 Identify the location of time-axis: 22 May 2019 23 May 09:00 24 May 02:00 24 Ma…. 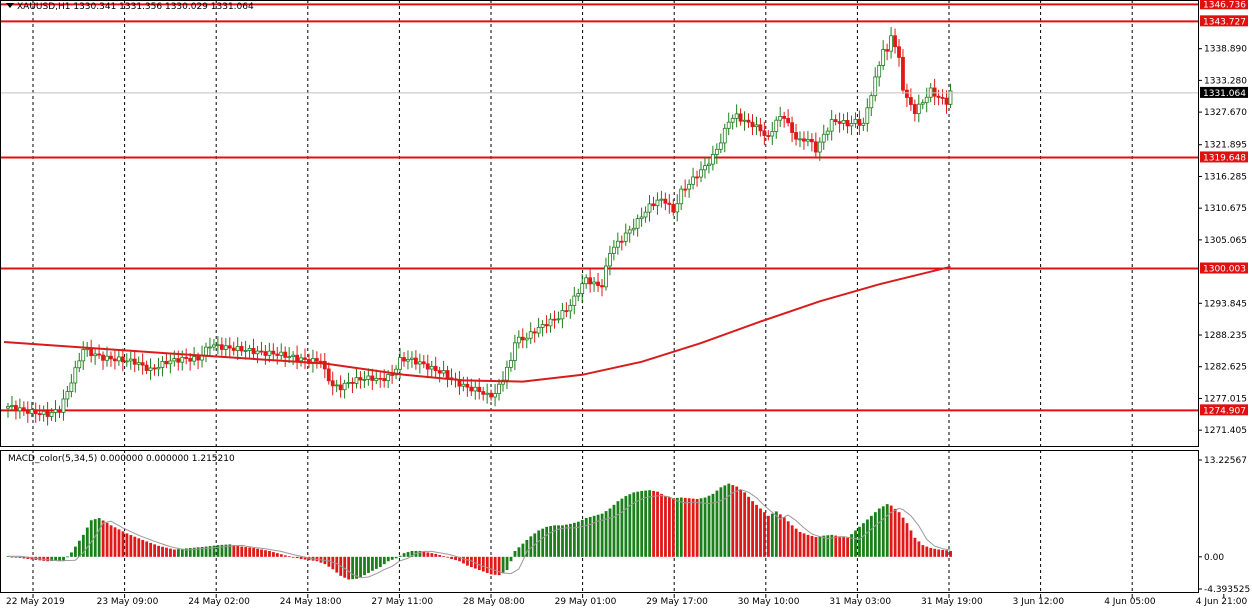
(629, 600).